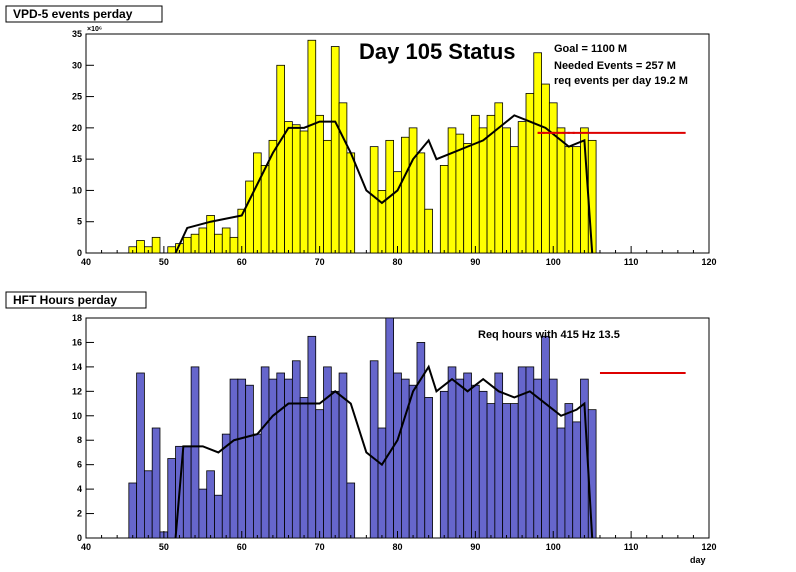  What do you see at coordinates (631, 547) in the screenshot?
I see `x-tick-label: 110` at bounding box center [631, 547].